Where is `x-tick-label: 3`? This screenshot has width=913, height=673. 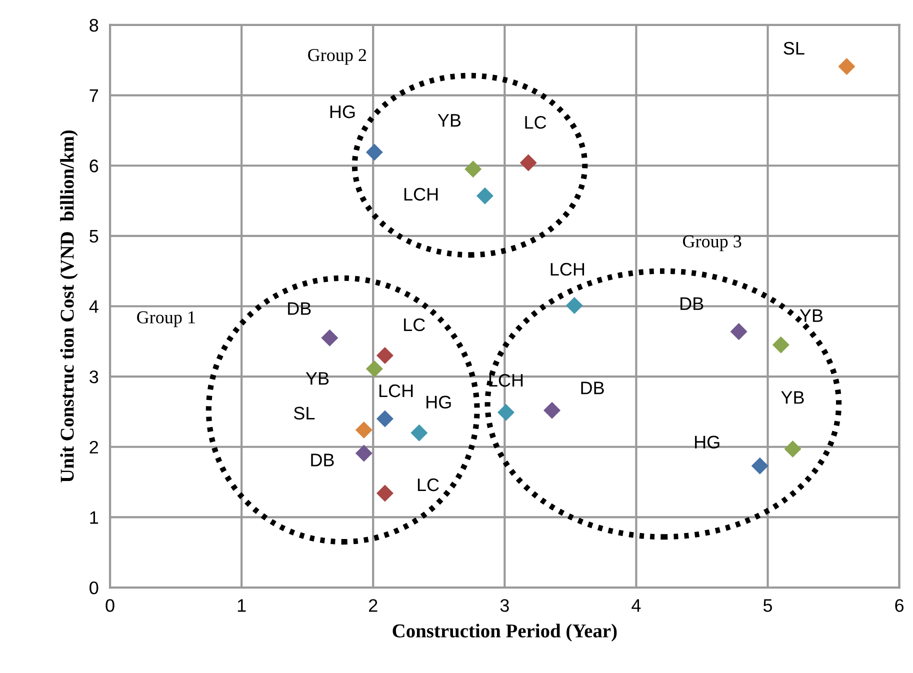
x-tick-label: 3 is located at coordinates (504, 605).